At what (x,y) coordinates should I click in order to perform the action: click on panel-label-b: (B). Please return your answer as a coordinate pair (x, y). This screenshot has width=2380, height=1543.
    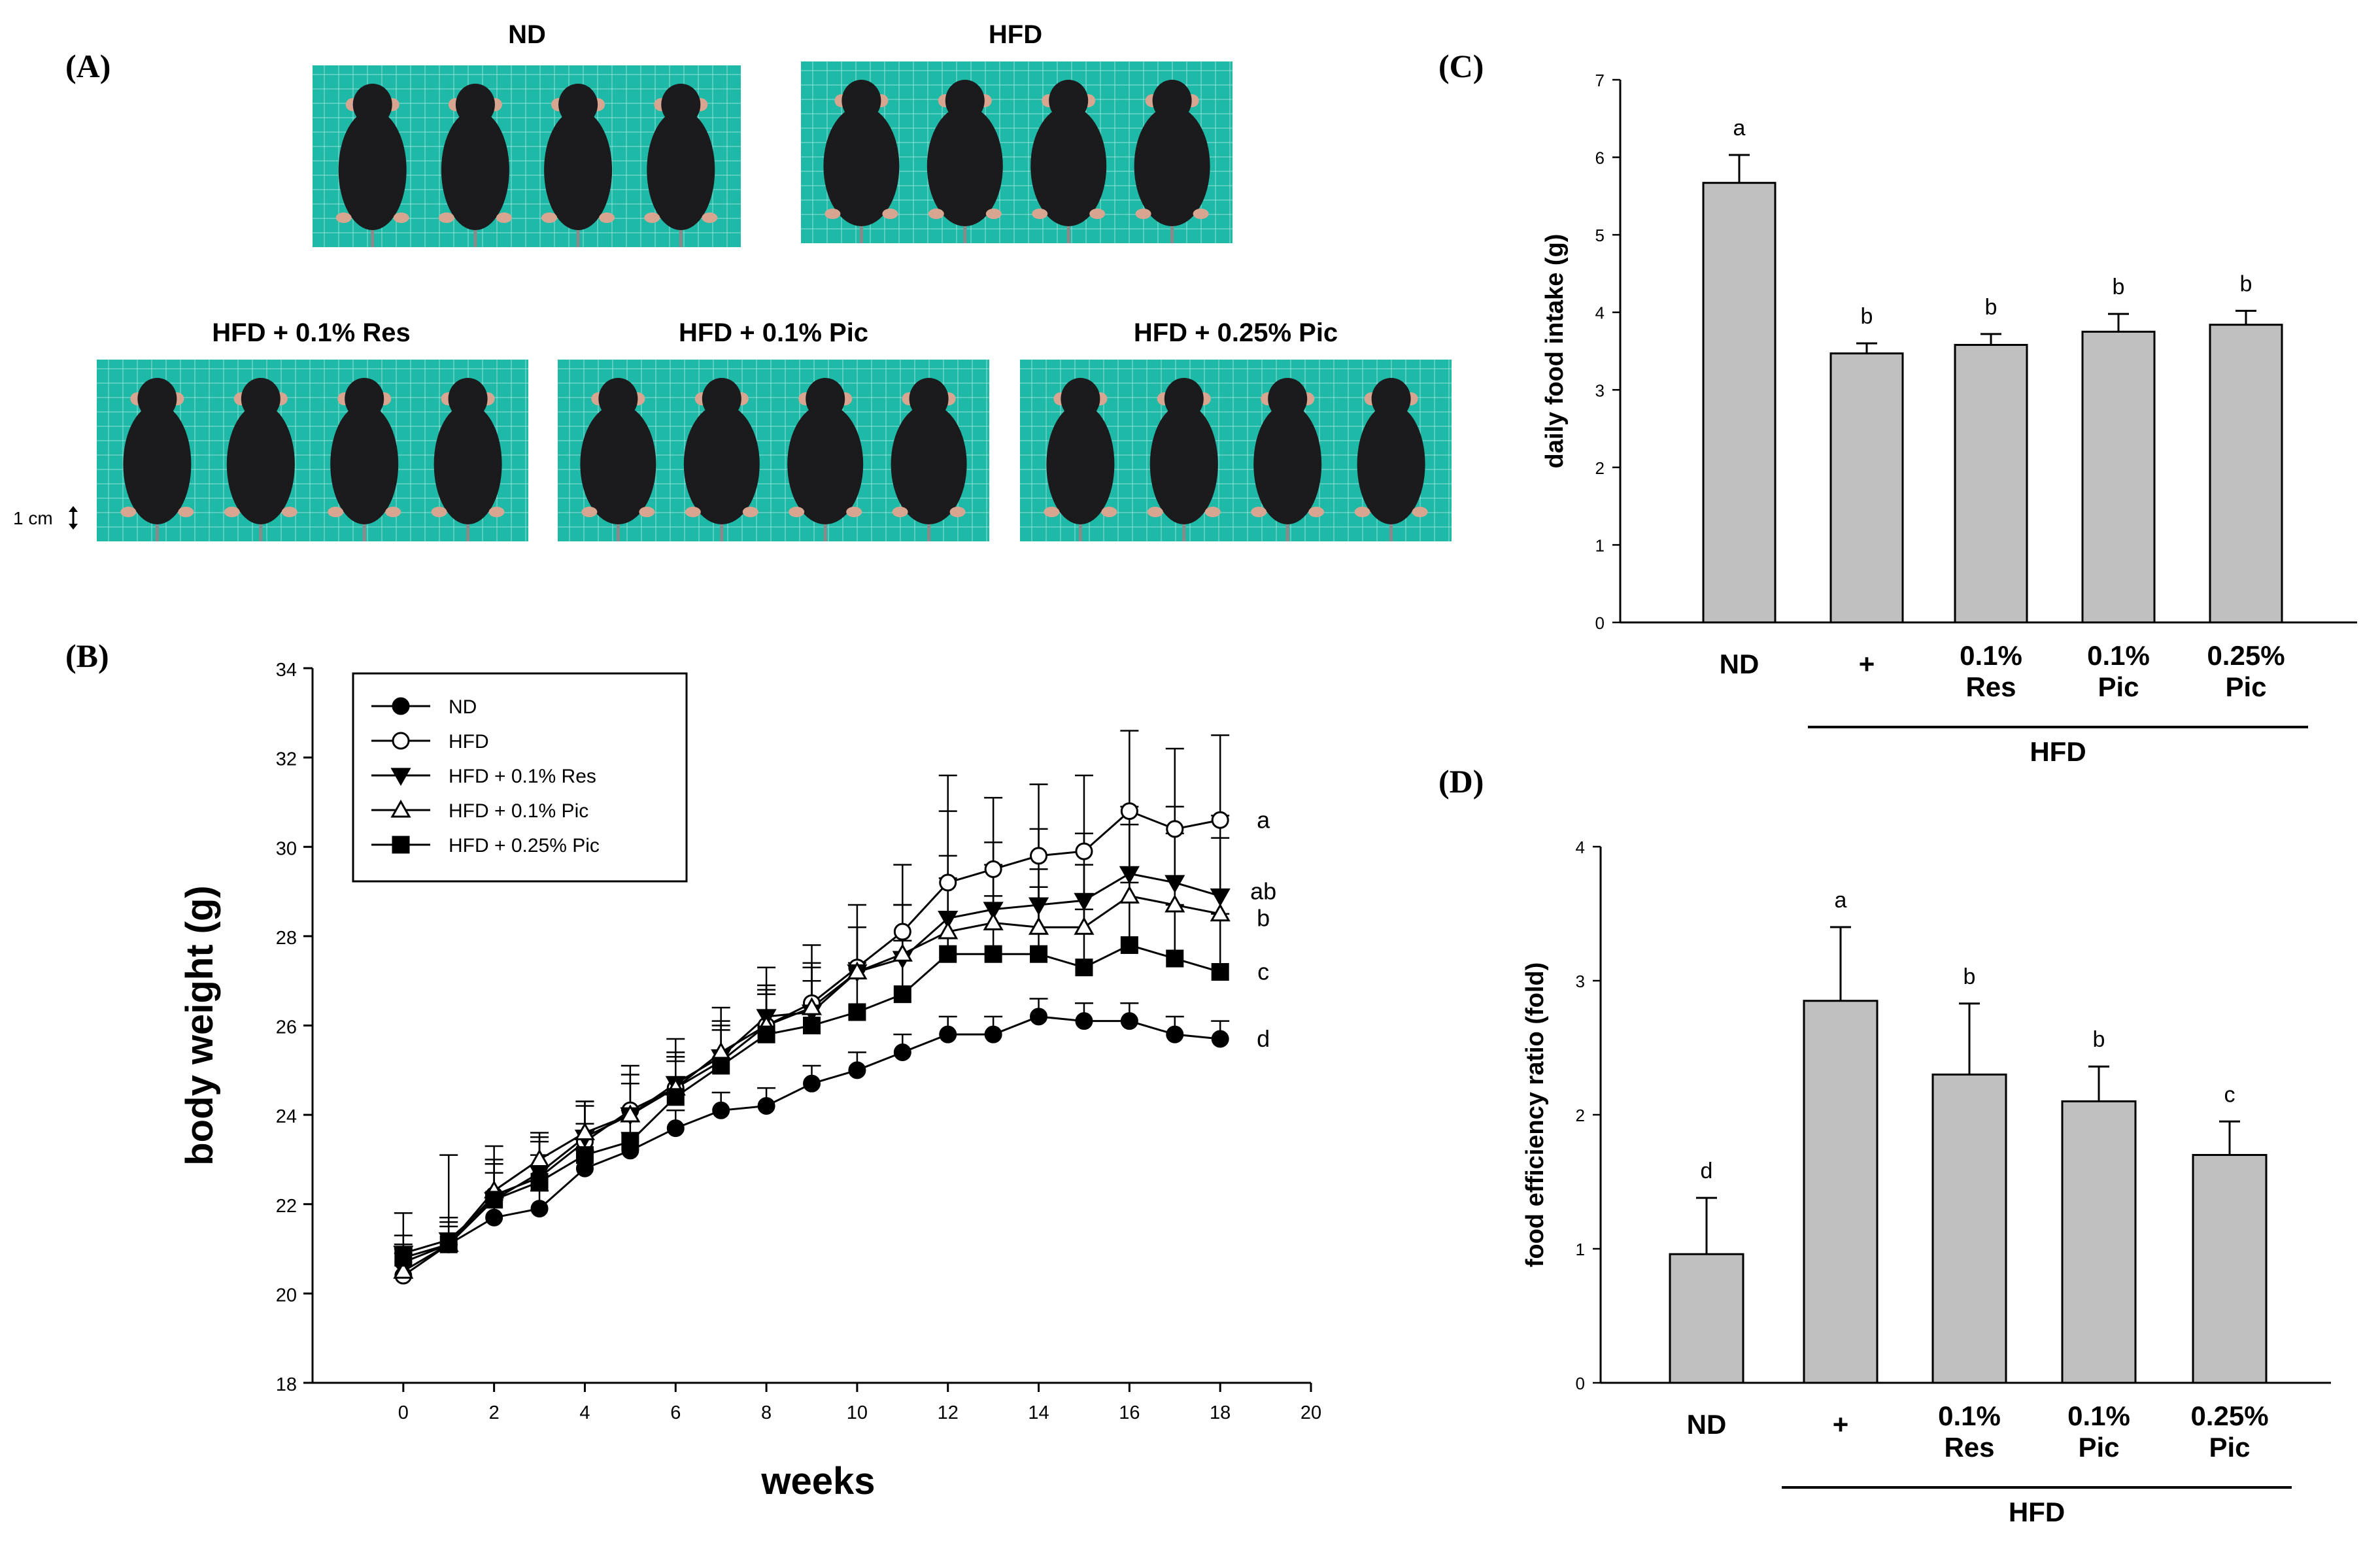
    Looking at the image, I should click on (87, 655).